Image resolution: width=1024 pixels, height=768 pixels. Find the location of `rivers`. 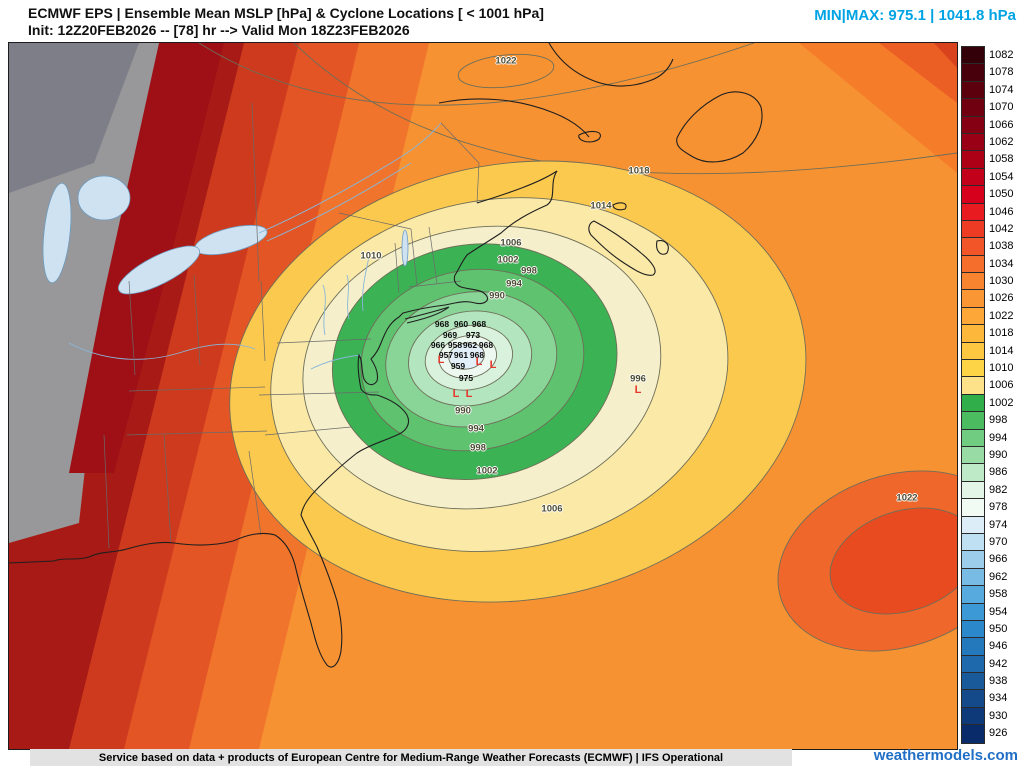

rivers is located at coordinates (255, 246).